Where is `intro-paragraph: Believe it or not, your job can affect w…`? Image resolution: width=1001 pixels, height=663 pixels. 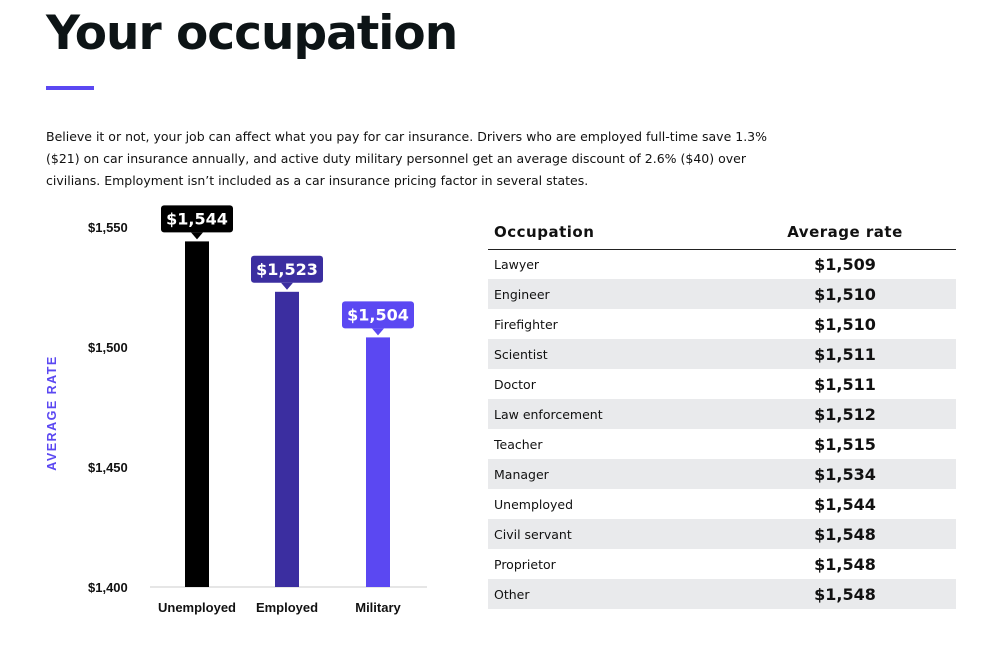 intro-paragraph: Believe it or not, your job can affect w… is located at coordinates (406, 158).